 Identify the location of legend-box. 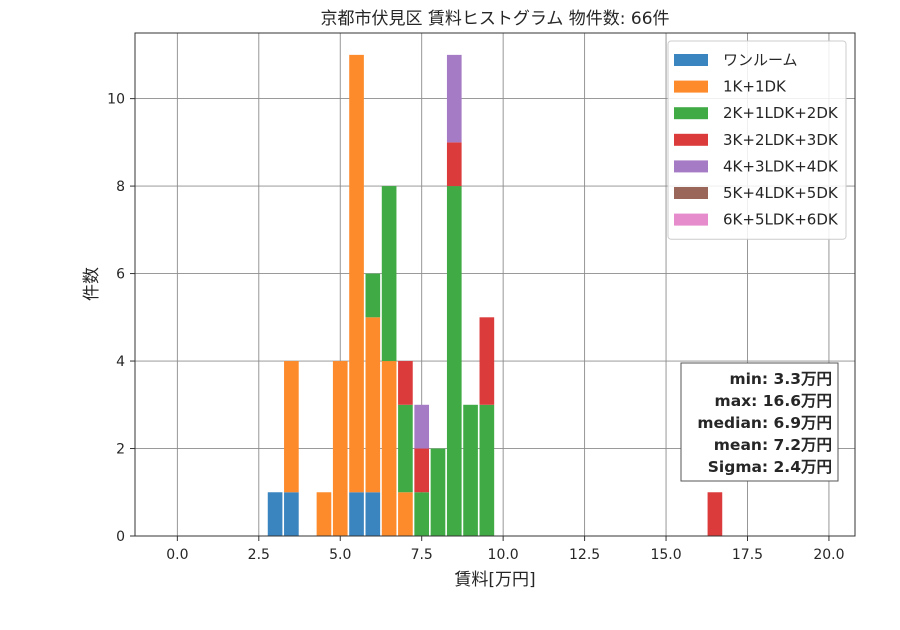
(757, 140).